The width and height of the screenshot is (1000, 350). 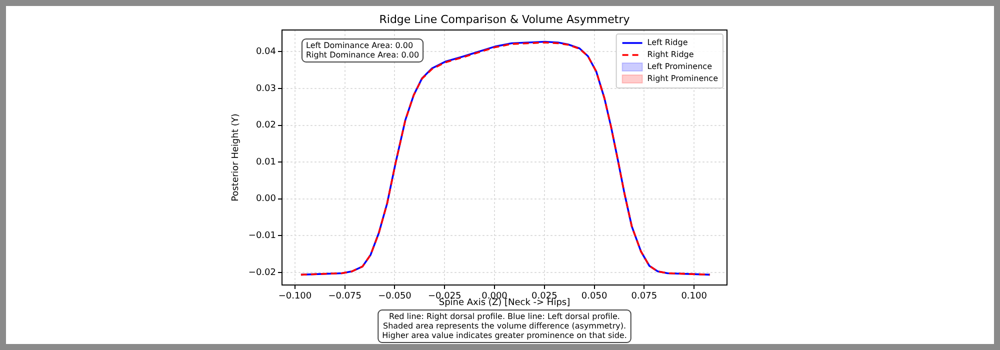 I want to click on y-tick-label: 0.00, so click(x=266, y=199).